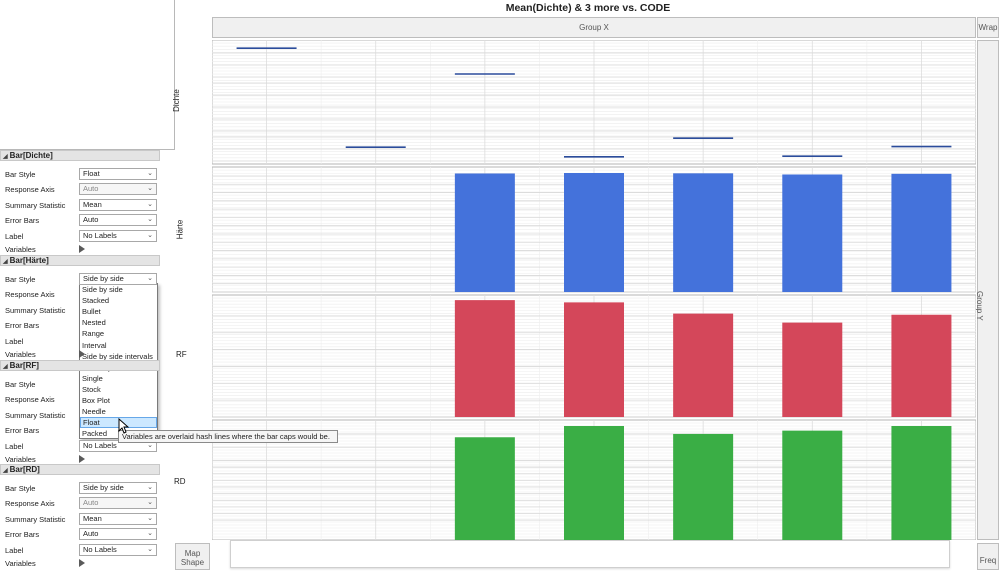 The image size is (999, 578). I want to click on select-value: Float, so click(91, 173).